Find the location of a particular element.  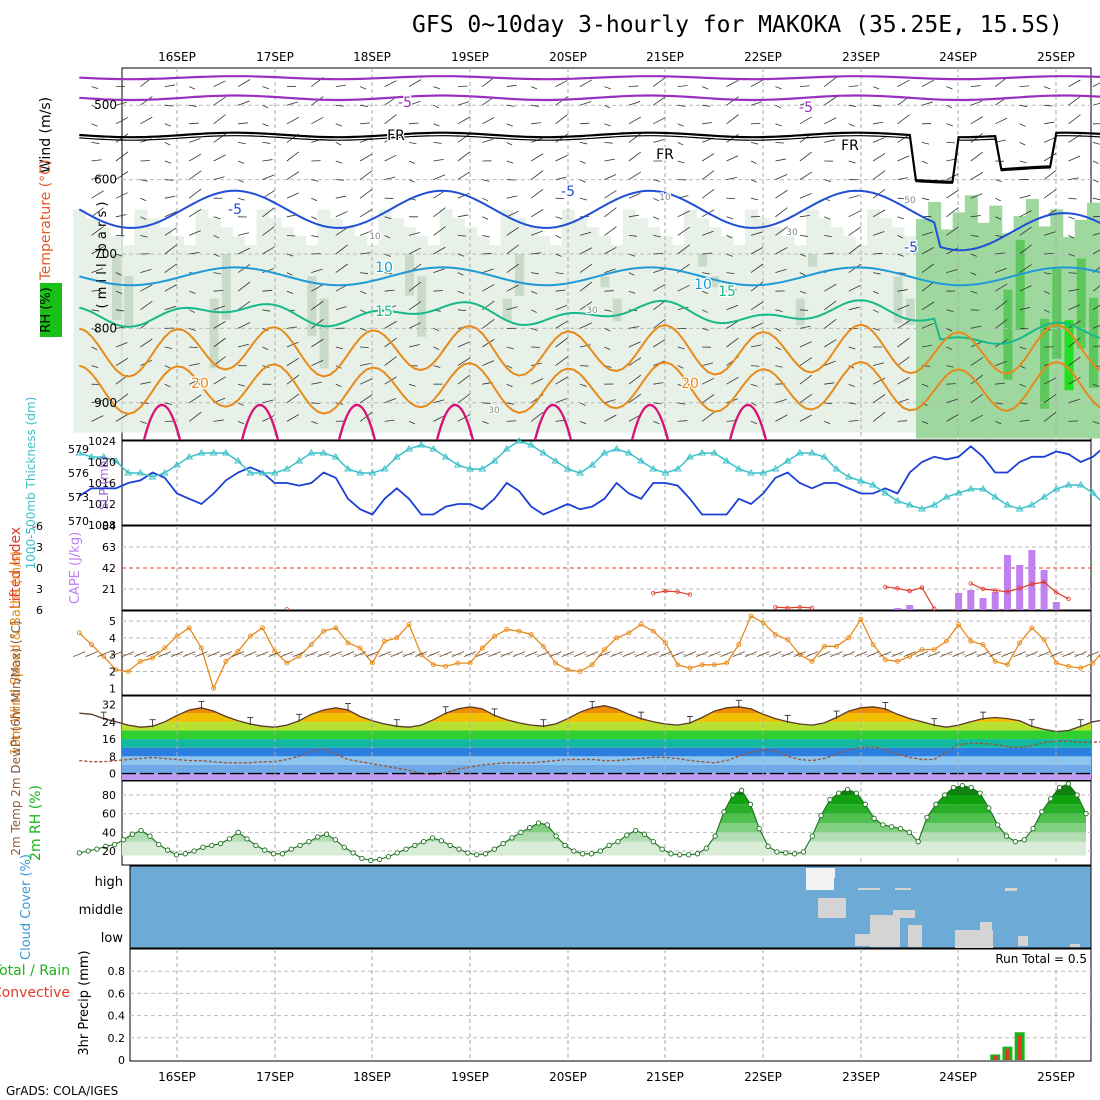

precip-ticks: 0.8 0.6 0.4 0.2 0 is located at coordinates (117, 1016).